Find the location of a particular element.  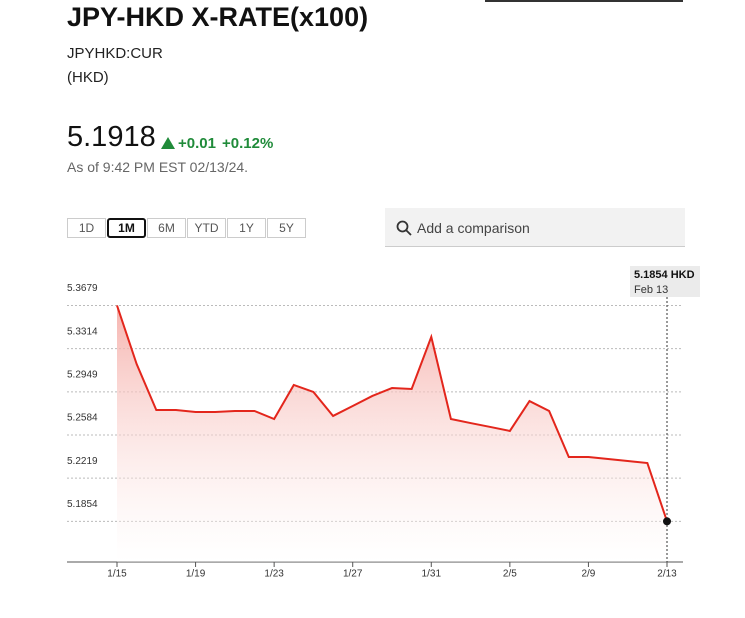

x-tick-label: 1/15 is located at coordinates (117, 574).